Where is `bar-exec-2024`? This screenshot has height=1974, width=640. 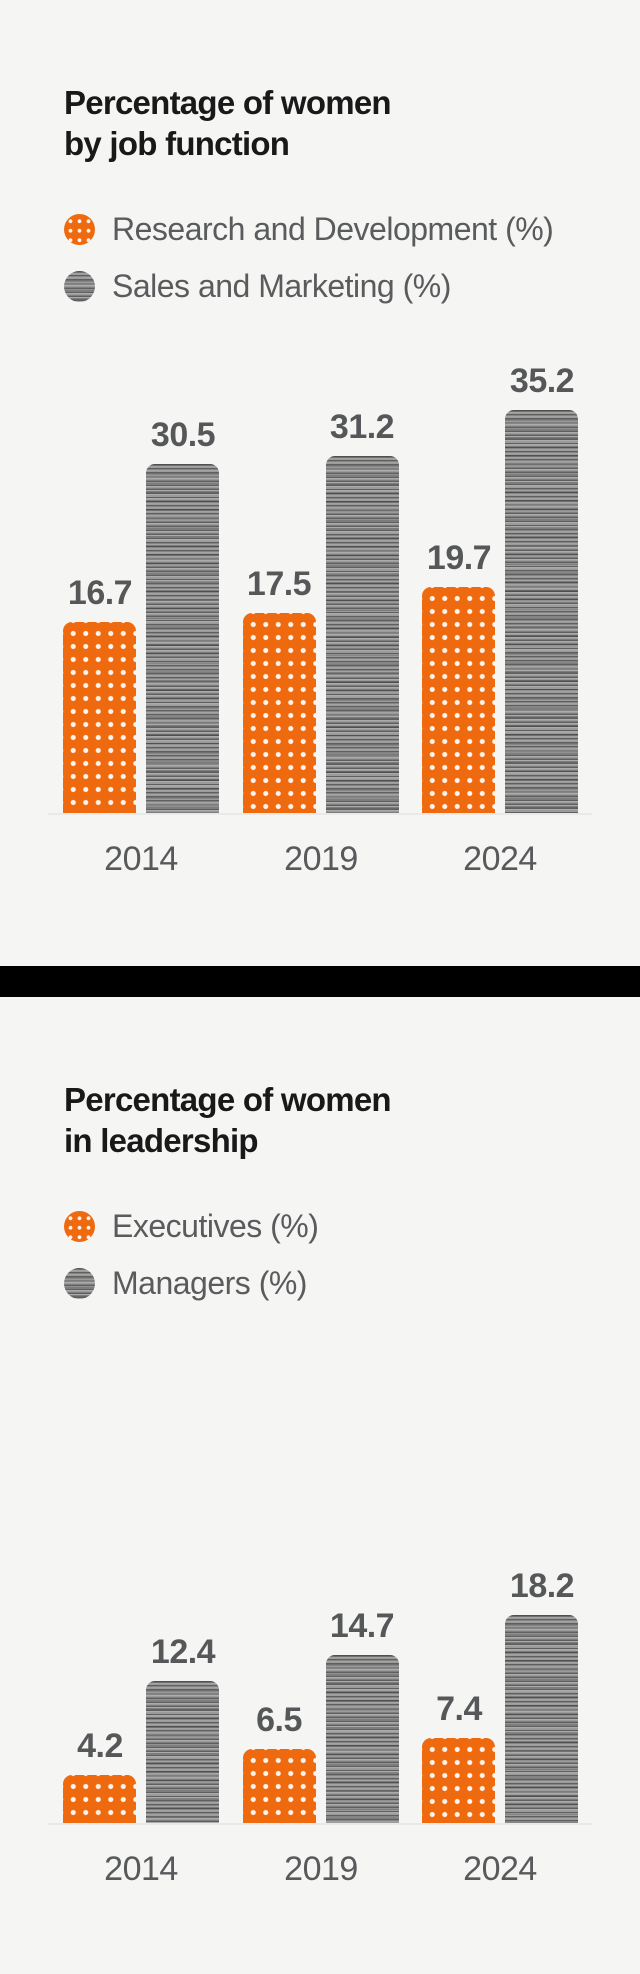 bar-exec-2024 is located at coordinates (458, 1780).